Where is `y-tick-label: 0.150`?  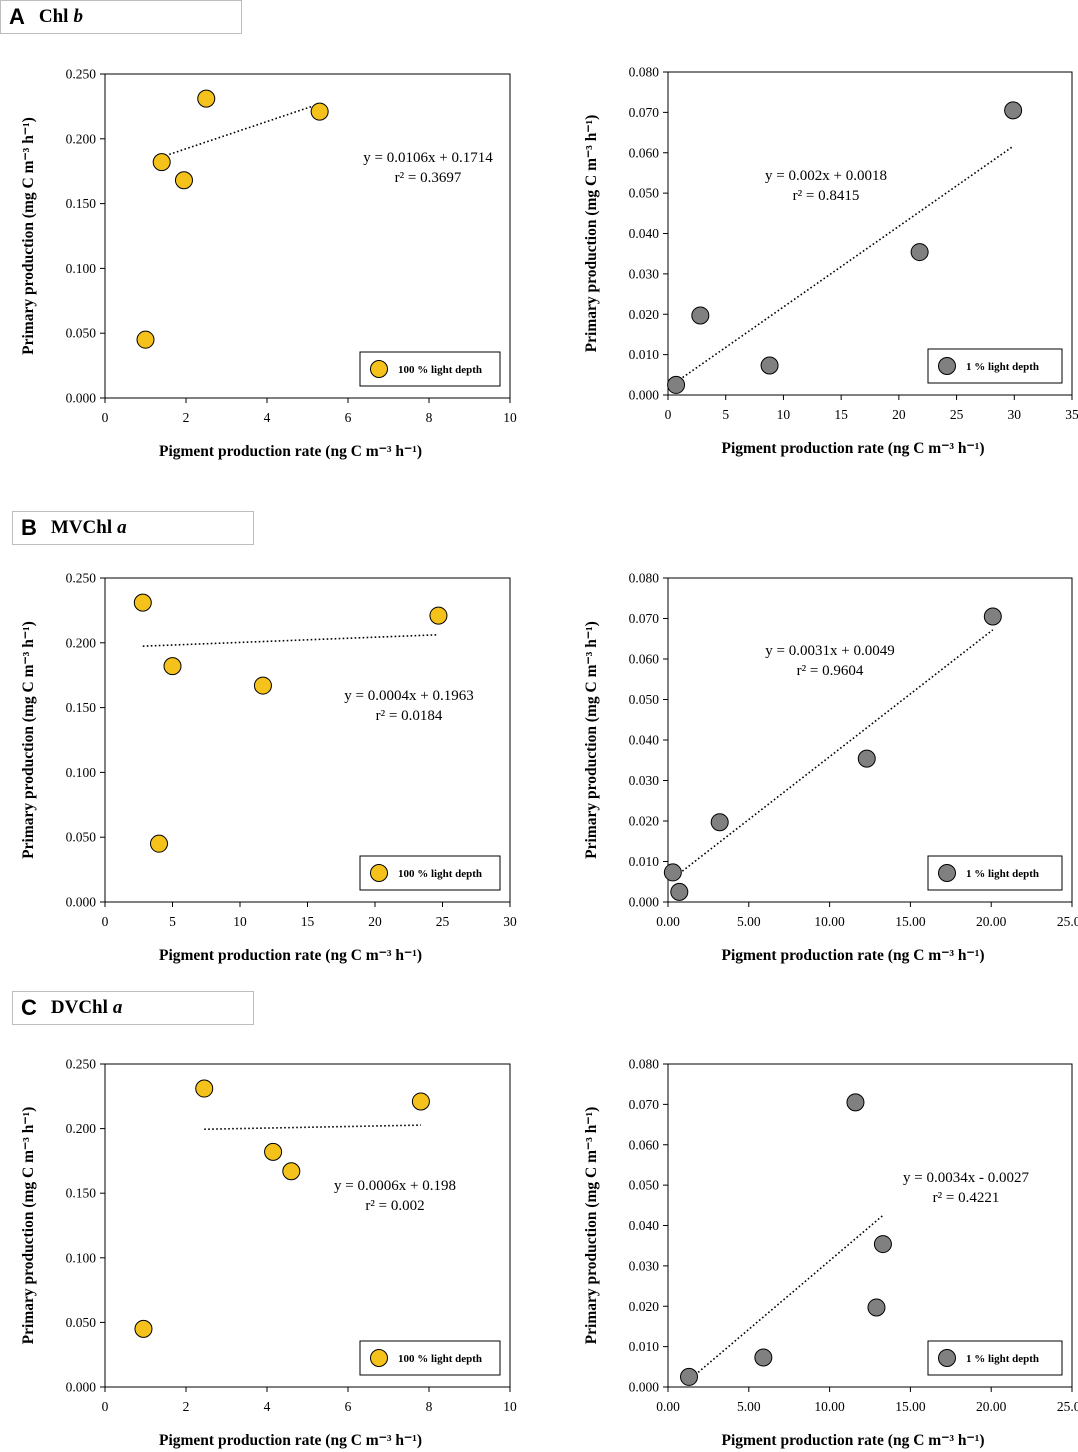
y-tick-label: 0.150 is located at coordinates (81, 203).